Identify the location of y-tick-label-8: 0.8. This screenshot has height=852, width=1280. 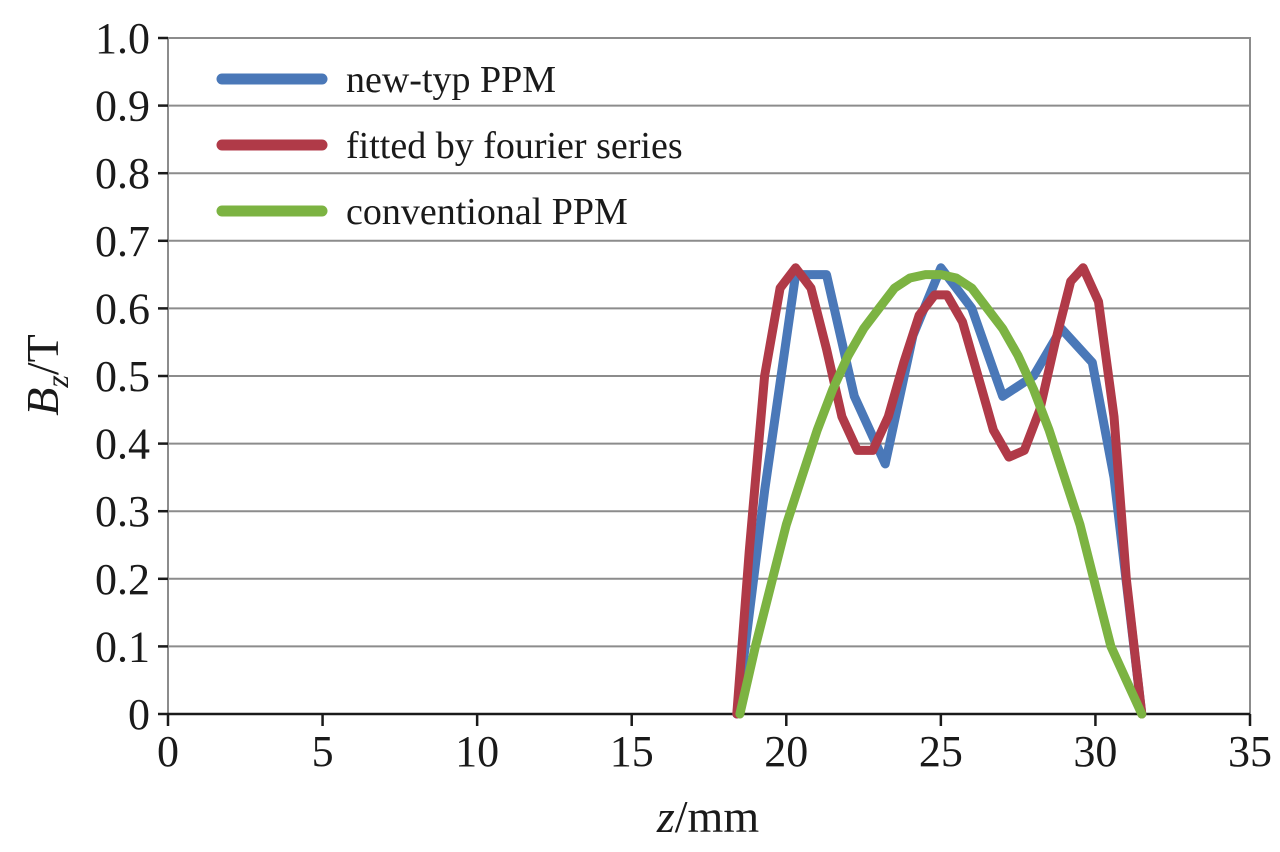
(122, 173).